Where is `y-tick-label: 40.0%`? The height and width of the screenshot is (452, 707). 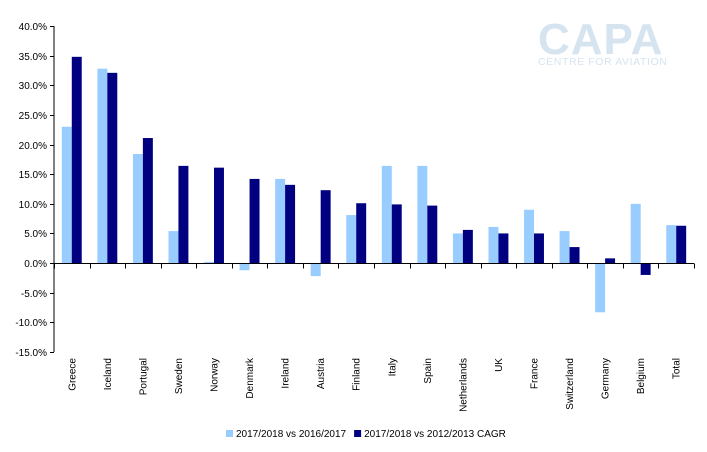 y-tick-label: 40.0% is located at coordinates (33, 27).